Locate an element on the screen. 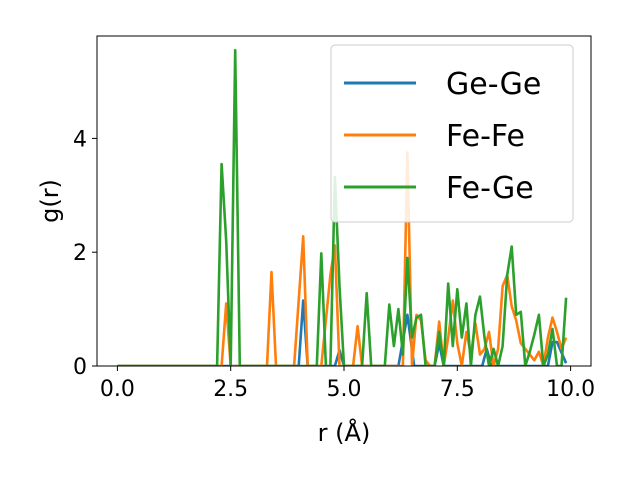 The height and width of the screenshot is (480, 640). x-tick-label: 2.5 is located at coordinates (230, 389).